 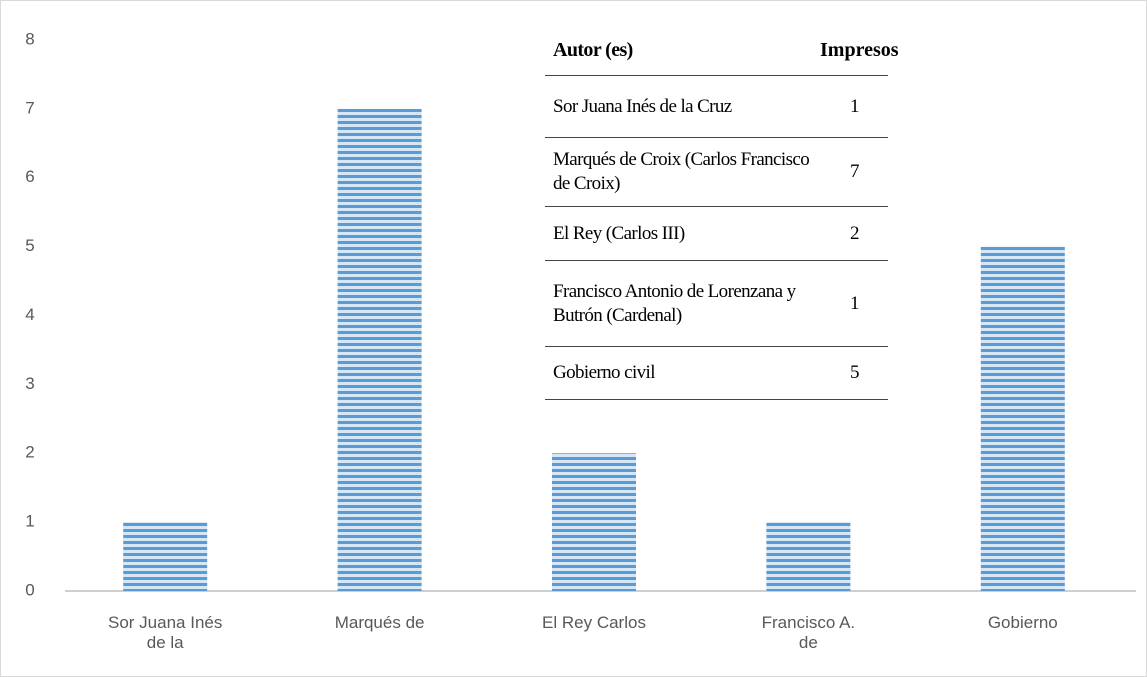 I want to click on table-header-cell: Autor (es), so click(x=593, y=50).